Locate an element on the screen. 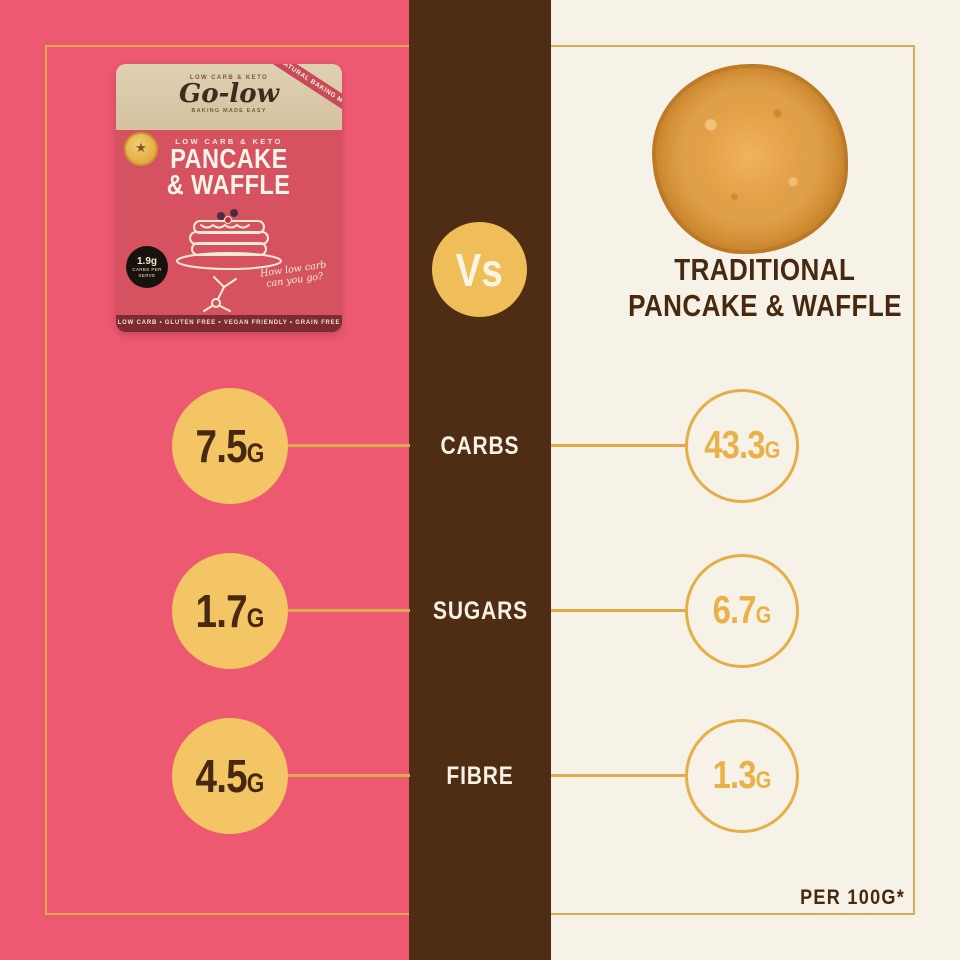 The width and height of the screenshot is (960, 960). package-product-name-line2-text: & WAFFLE is located at coordinates (229, 184).